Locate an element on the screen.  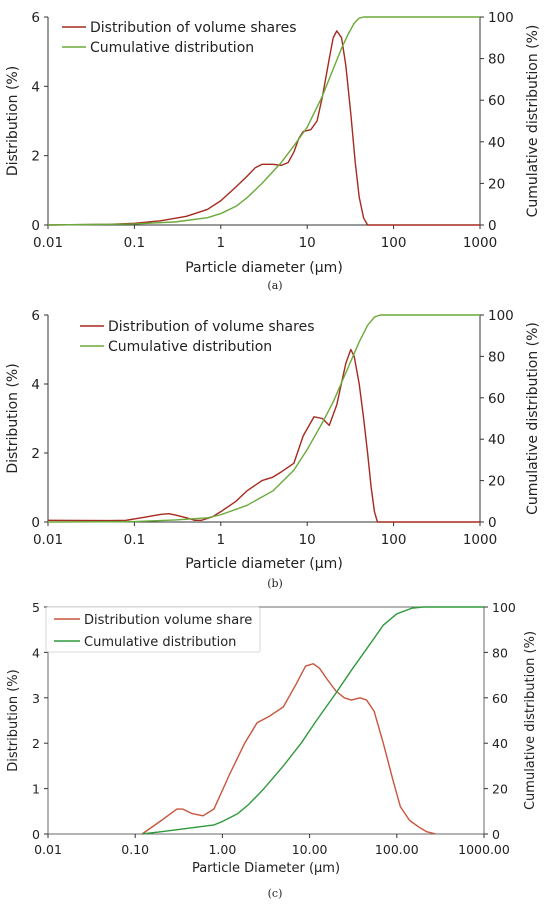
y-left-tick-label: 5 is located at coordinates (36, 607).